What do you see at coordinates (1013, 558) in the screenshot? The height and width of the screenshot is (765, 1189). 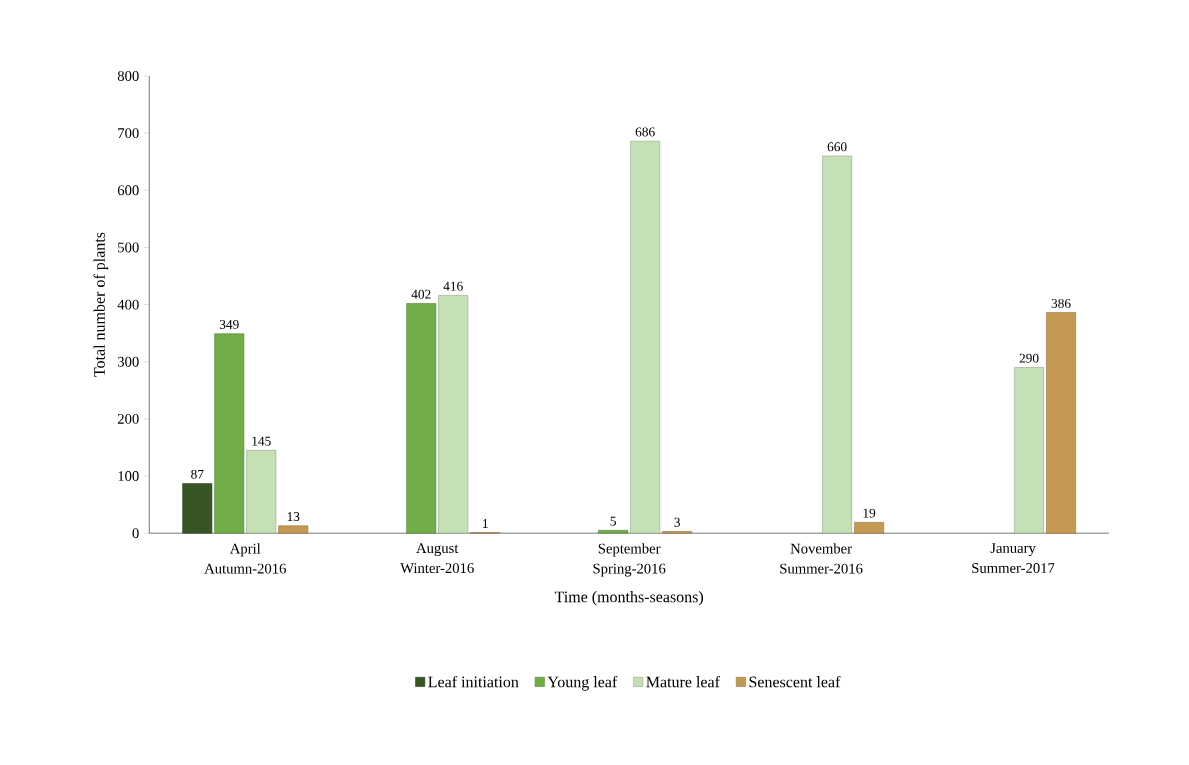 I see `x-tick-label: January Summer-2017` at bounding box center [1013, 558].